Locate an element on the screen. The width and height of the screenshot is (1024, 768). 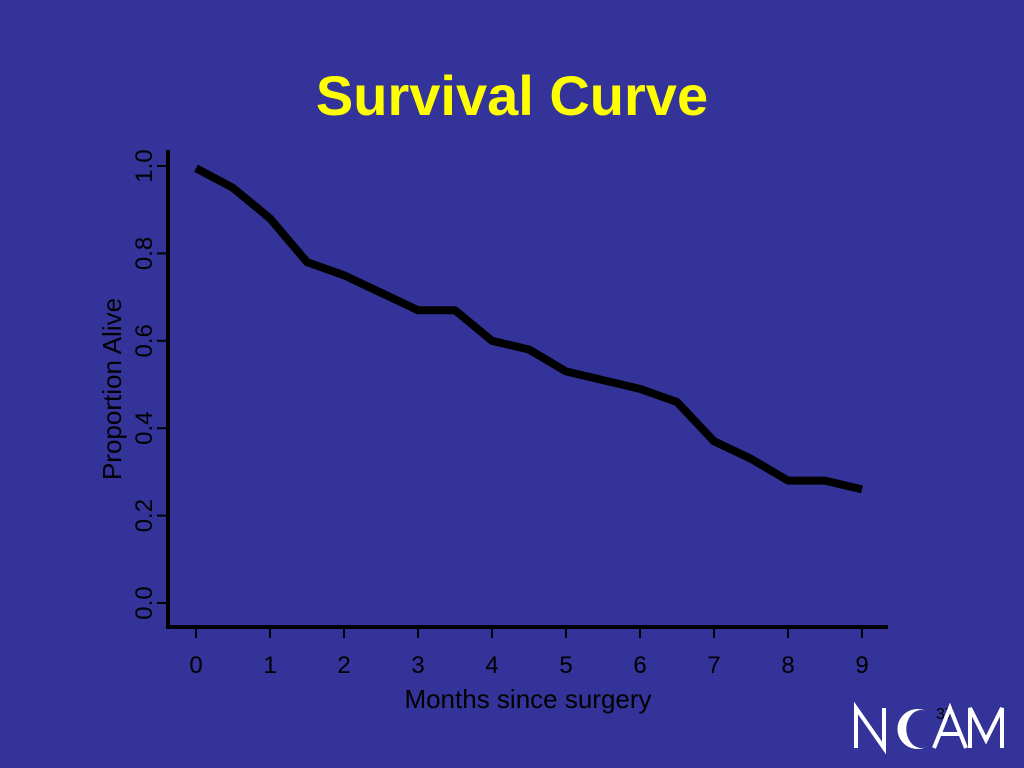
x-tick-label: 3 is located at coordinates (417, 665).